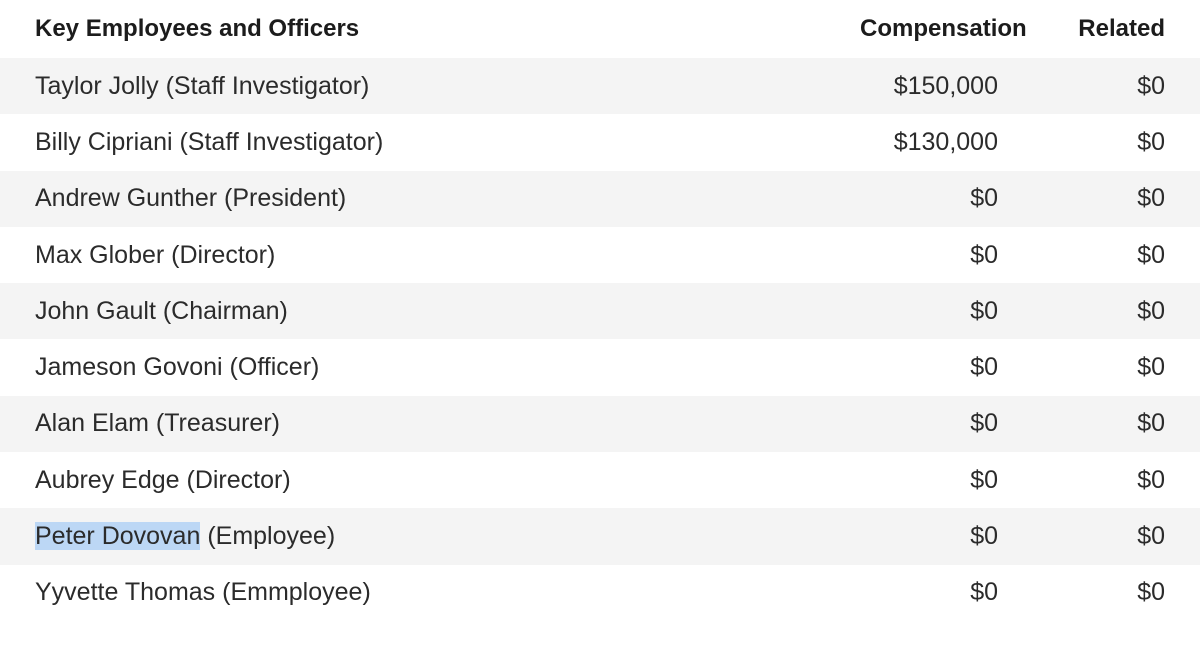 Image resolution: width=1200 pixels, height=653 pixels. I want to click on table-row: Peter Dovovan (Employee) $0 $0, so click(600, 536).